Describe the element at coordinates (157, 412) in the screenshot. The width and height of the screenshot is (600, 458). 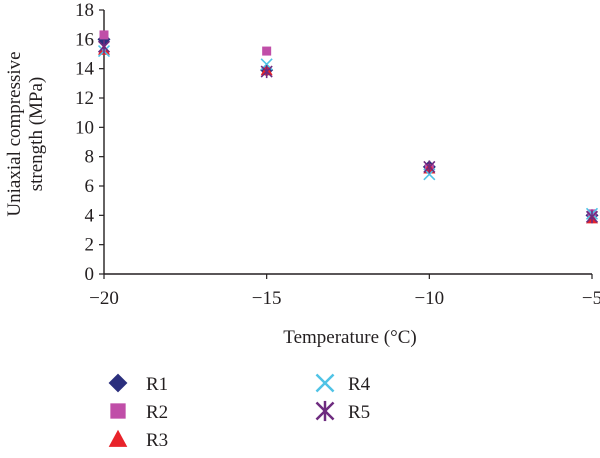
I see `legend-label-r2: R2` at that location.